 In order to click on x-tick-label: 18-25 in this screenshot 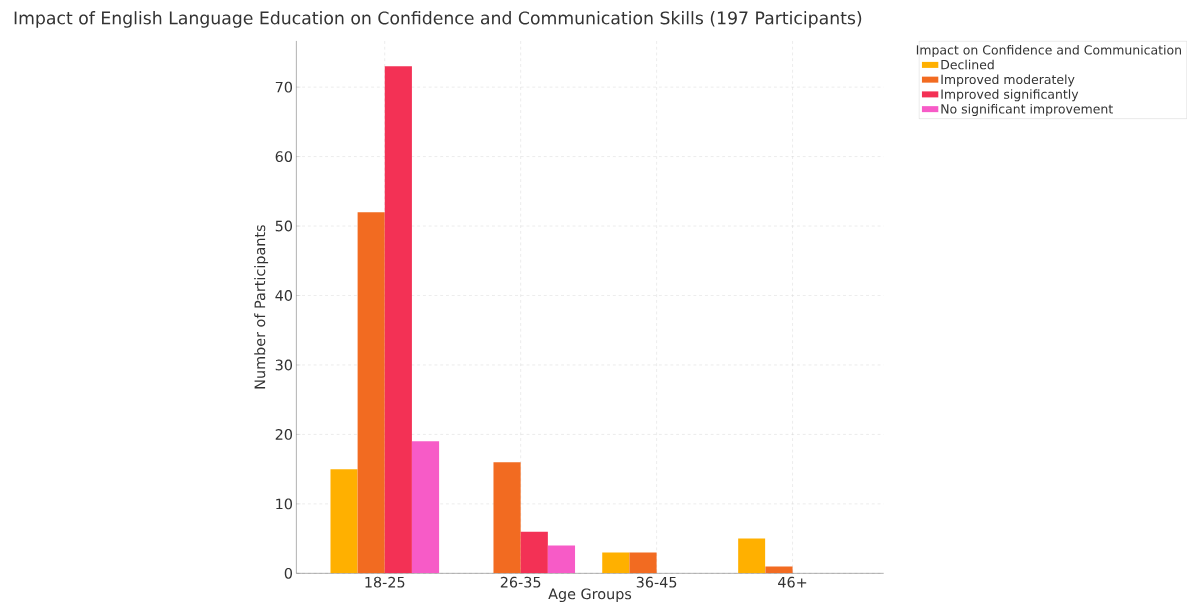, I will do `click(385, 582)`.